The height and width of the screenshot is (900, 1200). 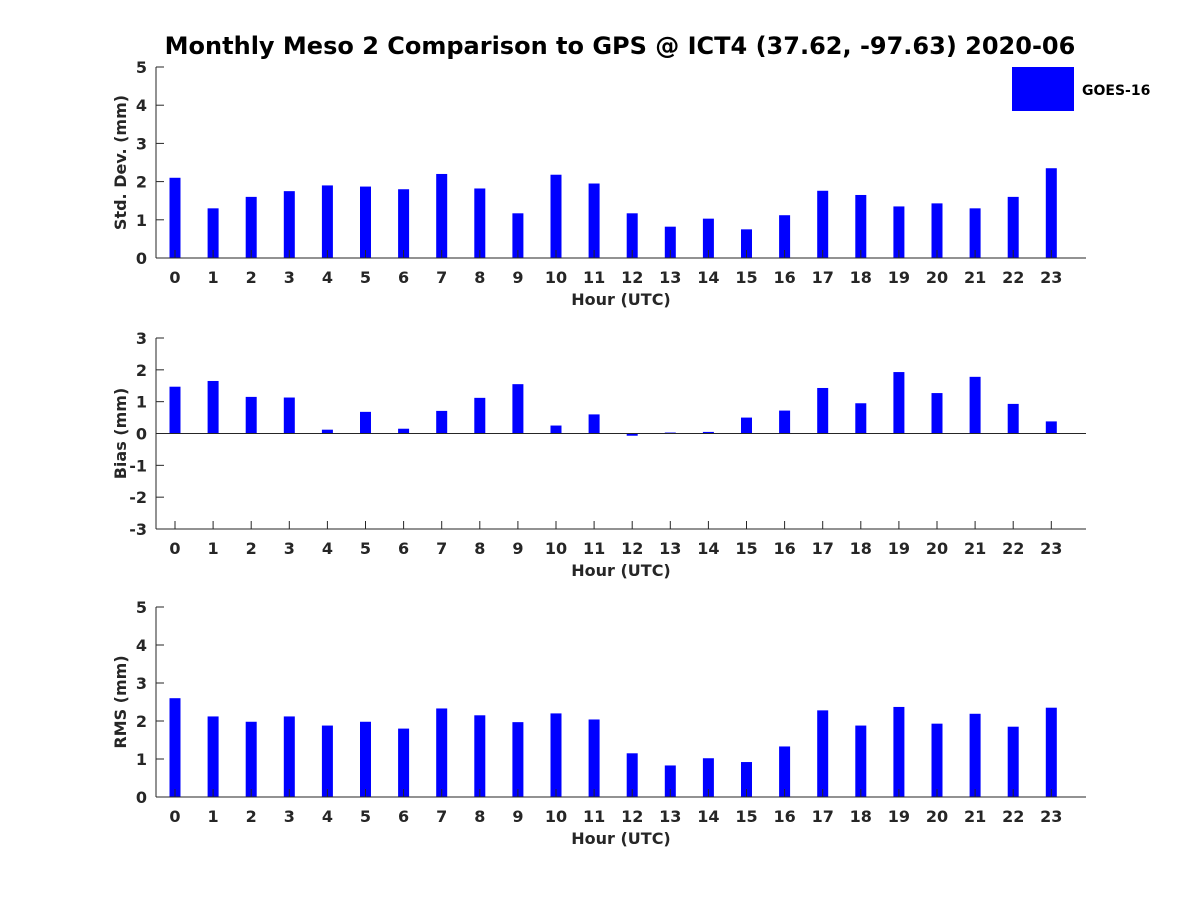 What do you see at coordinates (632, 816) in the screenshot?
I see `x-tick-label-rms-12: 12` at bounding box center [632, 816].